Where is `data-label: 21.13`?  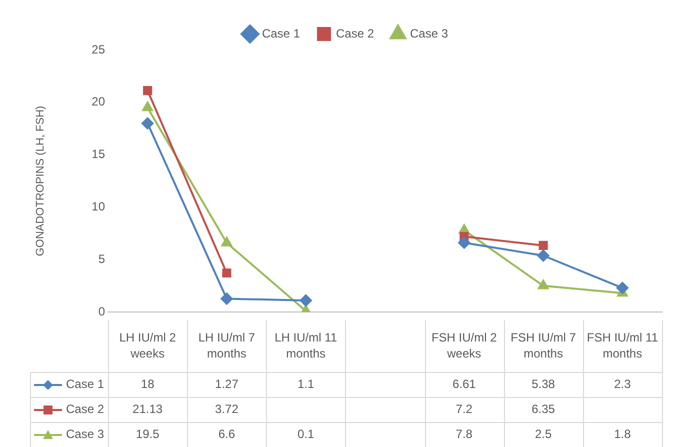
data-label: 21.13 is located at coordinates (147, 409).